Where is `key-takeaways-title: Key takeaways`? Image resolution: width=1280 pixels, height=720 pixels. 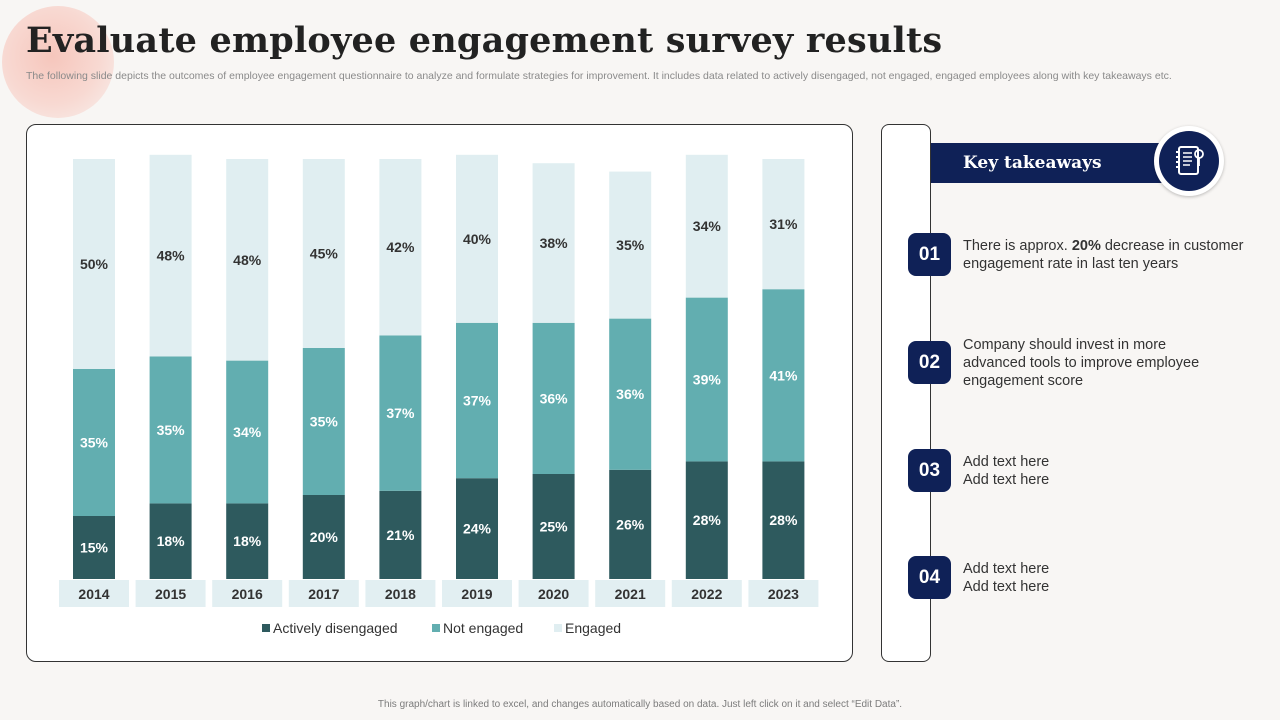 key-takeaways-title: Key takeaways is located at coordinates (1032, 163).